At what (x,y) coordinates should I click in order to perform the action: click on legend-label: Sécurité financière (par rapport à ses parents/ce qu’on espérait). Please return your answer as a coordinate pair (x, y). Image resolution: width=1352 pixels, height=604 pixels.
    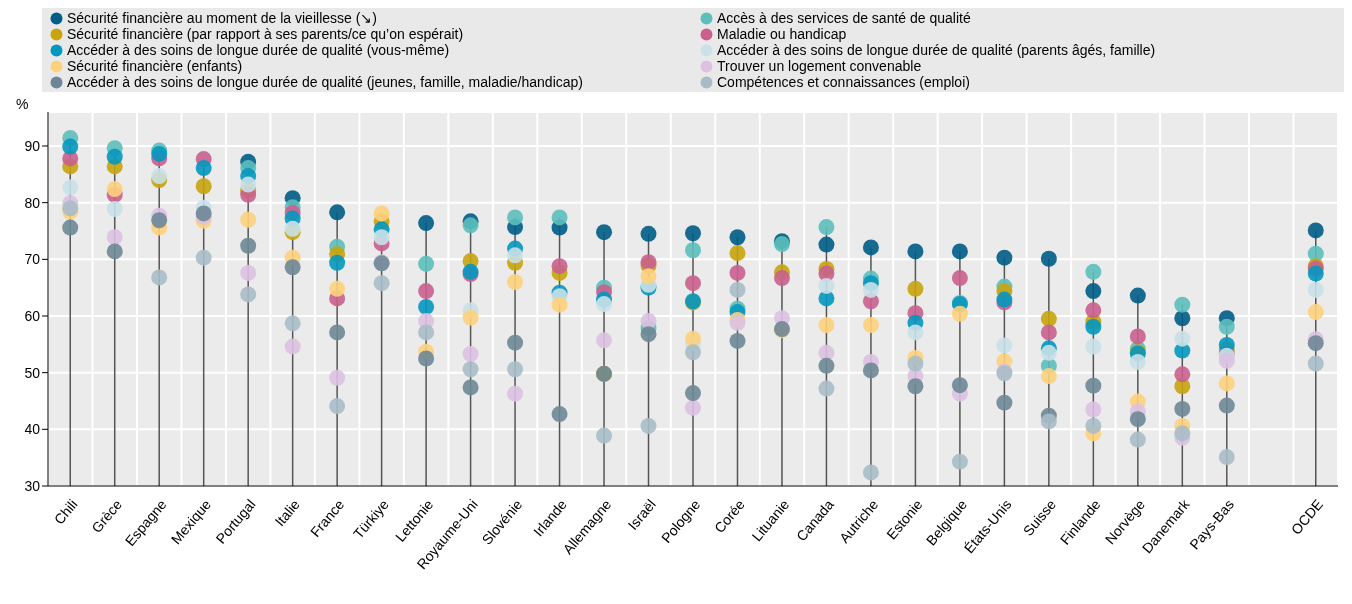
    Looking at the image, I should click on (265, 34).